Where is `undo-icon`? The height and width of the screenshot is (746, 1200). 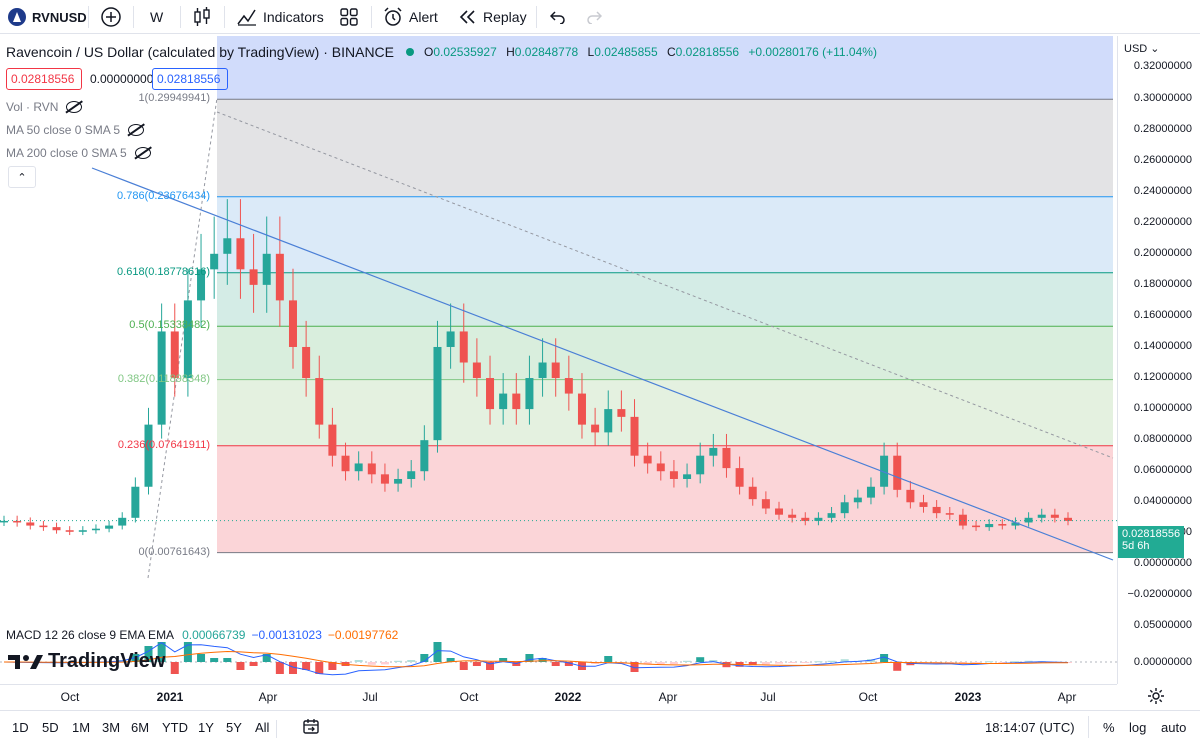 undo-icon is located at coordinates (557, 17).